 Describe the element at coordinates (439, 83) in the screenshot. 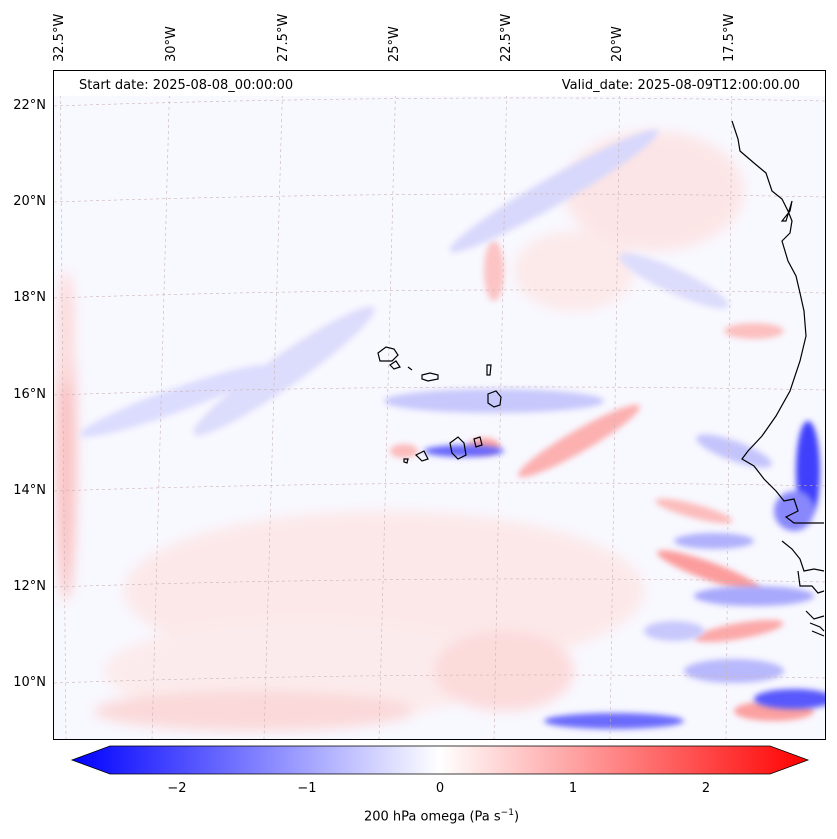

I see `header-band` at that location.